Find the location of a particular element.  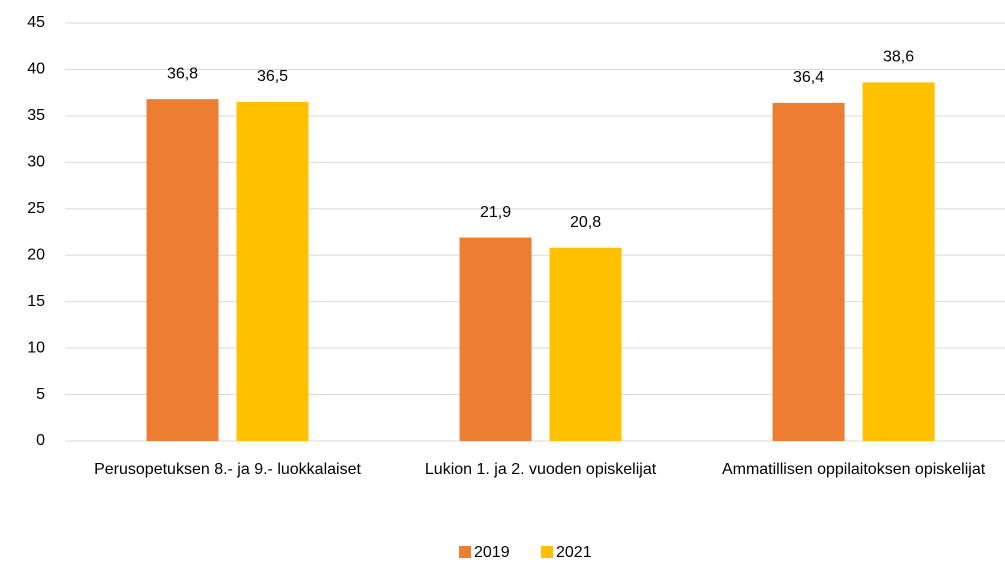

data-label: 36,5 is located at coordinates (272, 76).